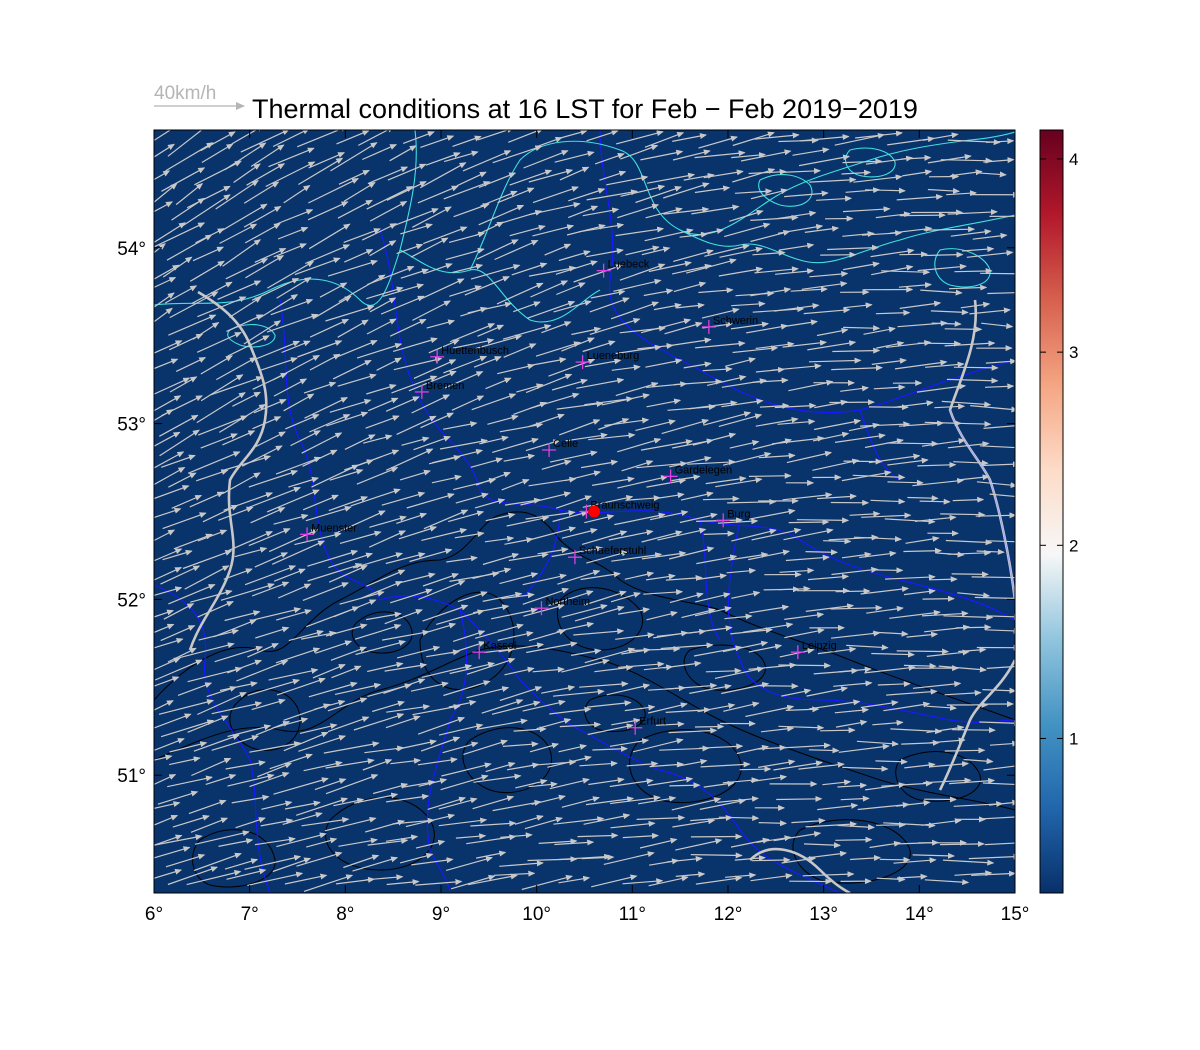 The height and width of the screenshot is (1050, 1200). Describe the element at coordinates (441, 914) in the screenshot. I see `x-tick-label: 9°` at that location.